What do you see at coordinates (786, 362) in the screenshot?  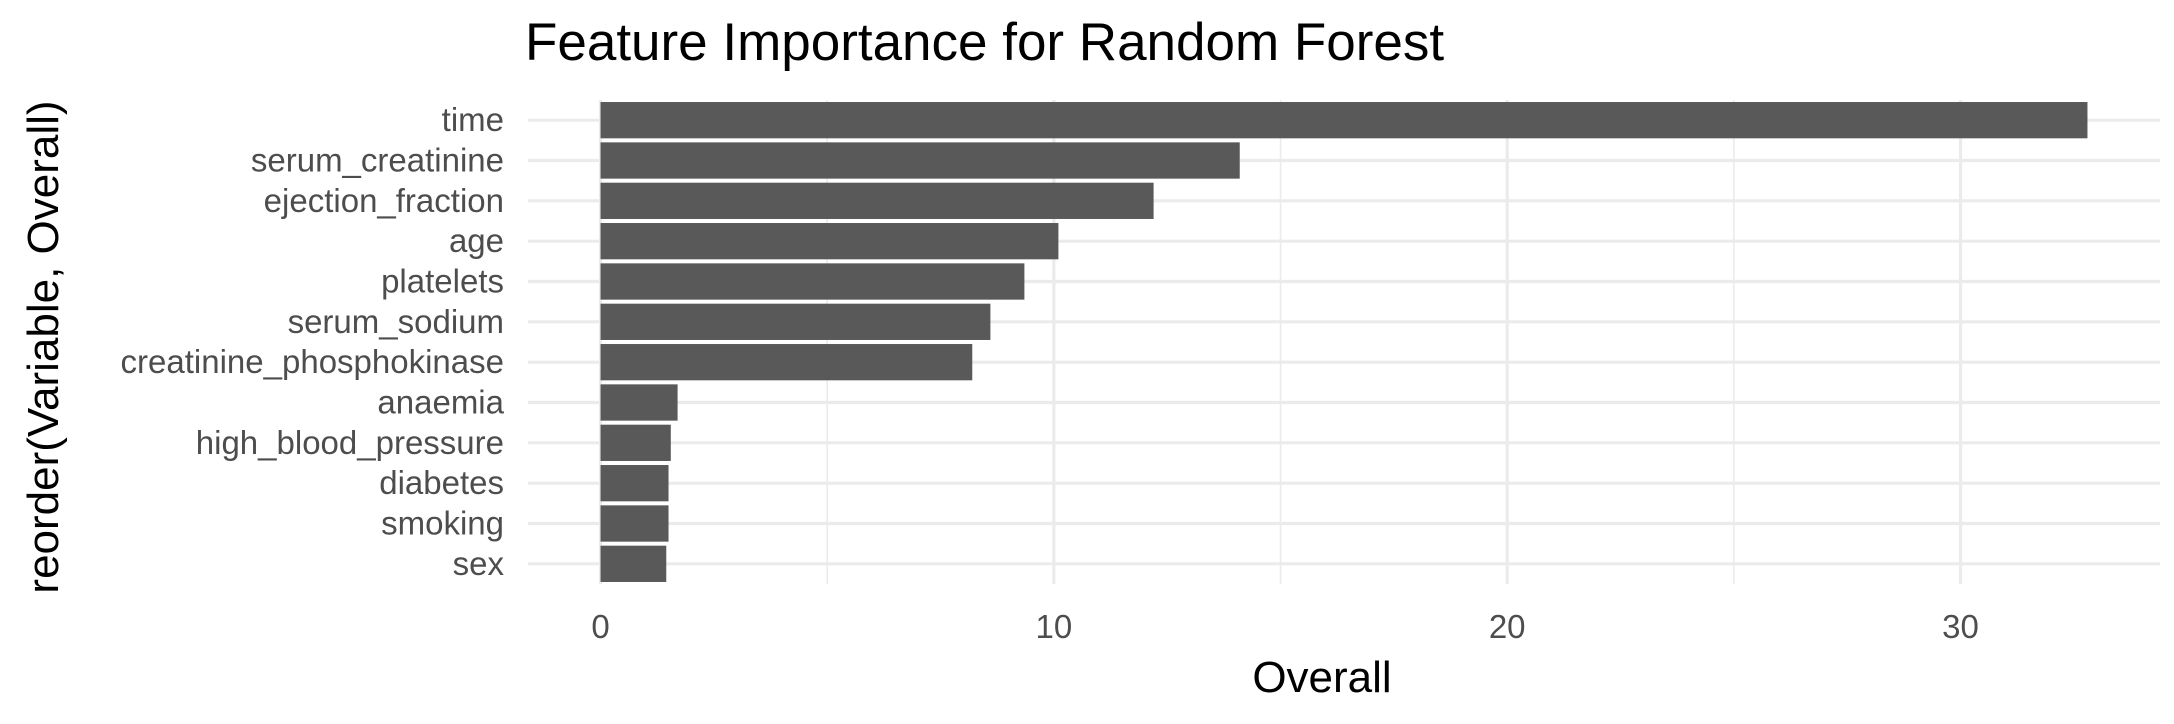 I see `bar-creatinine_phosphokinase` at bounding box center [786, 362].